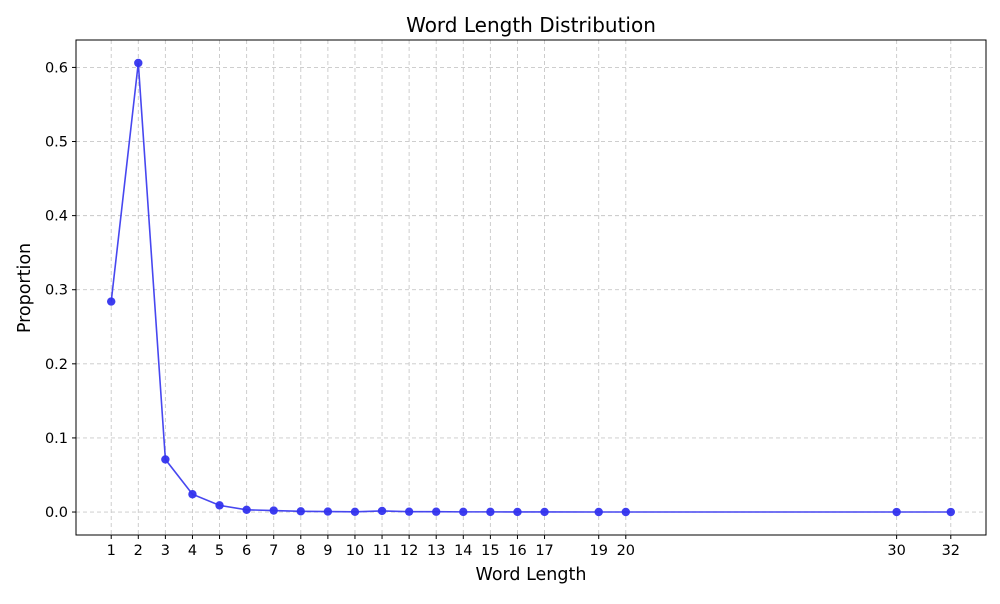 The image size is (1000, 604). Describe the element at coordinates (246, 551) in the screenshot. I see `x-tick-label: 6` at that location.